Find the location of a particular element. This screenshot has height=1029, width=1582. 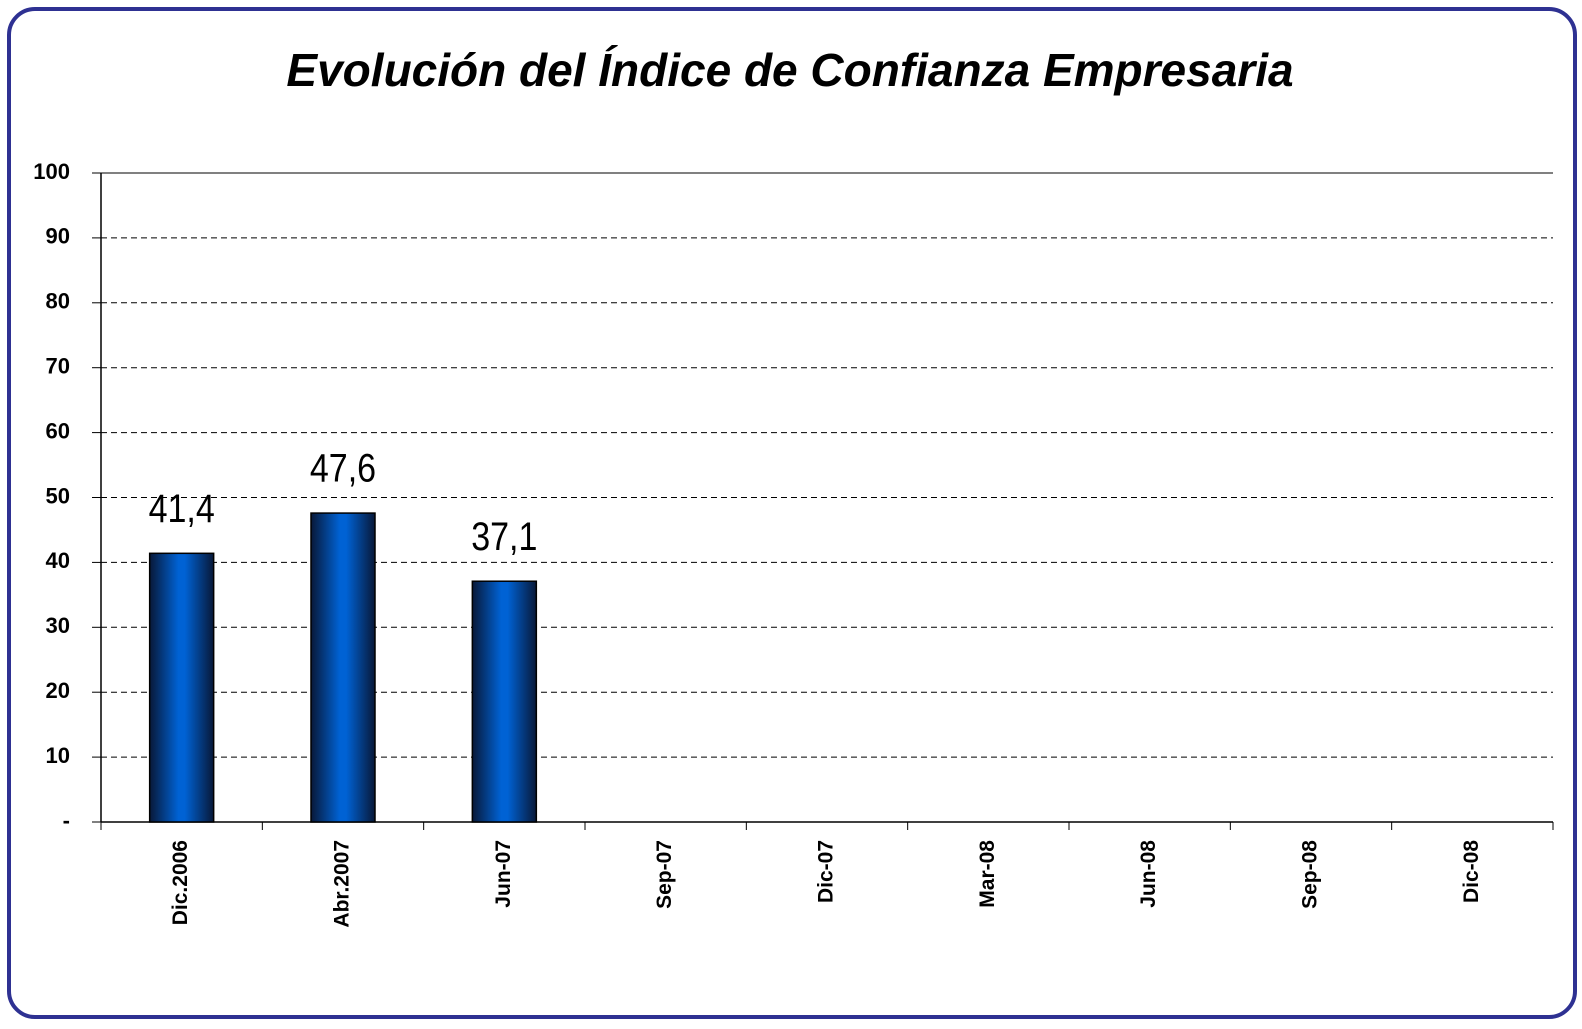

y-tick-label: - is located at coordinates (66, 820).